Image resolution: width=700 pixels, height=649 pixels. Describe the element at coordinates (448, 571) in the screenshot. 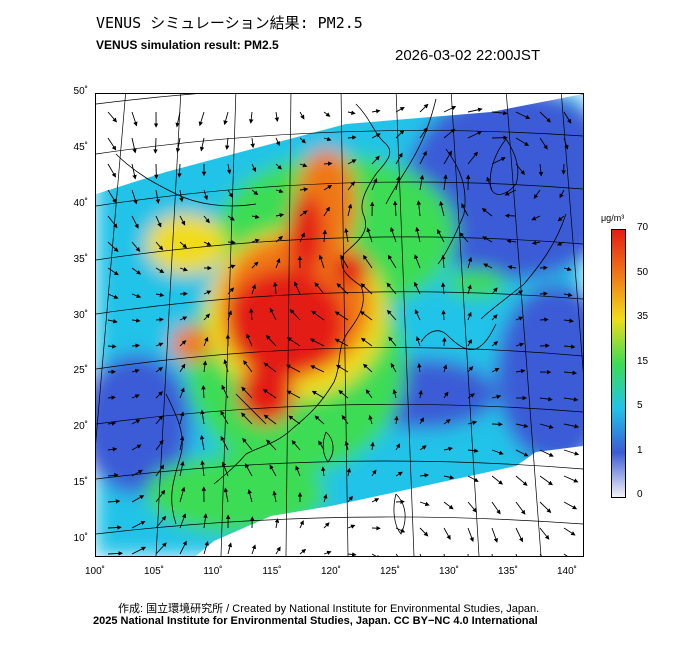

I see `lon-tick-label: 130˚` at that location.